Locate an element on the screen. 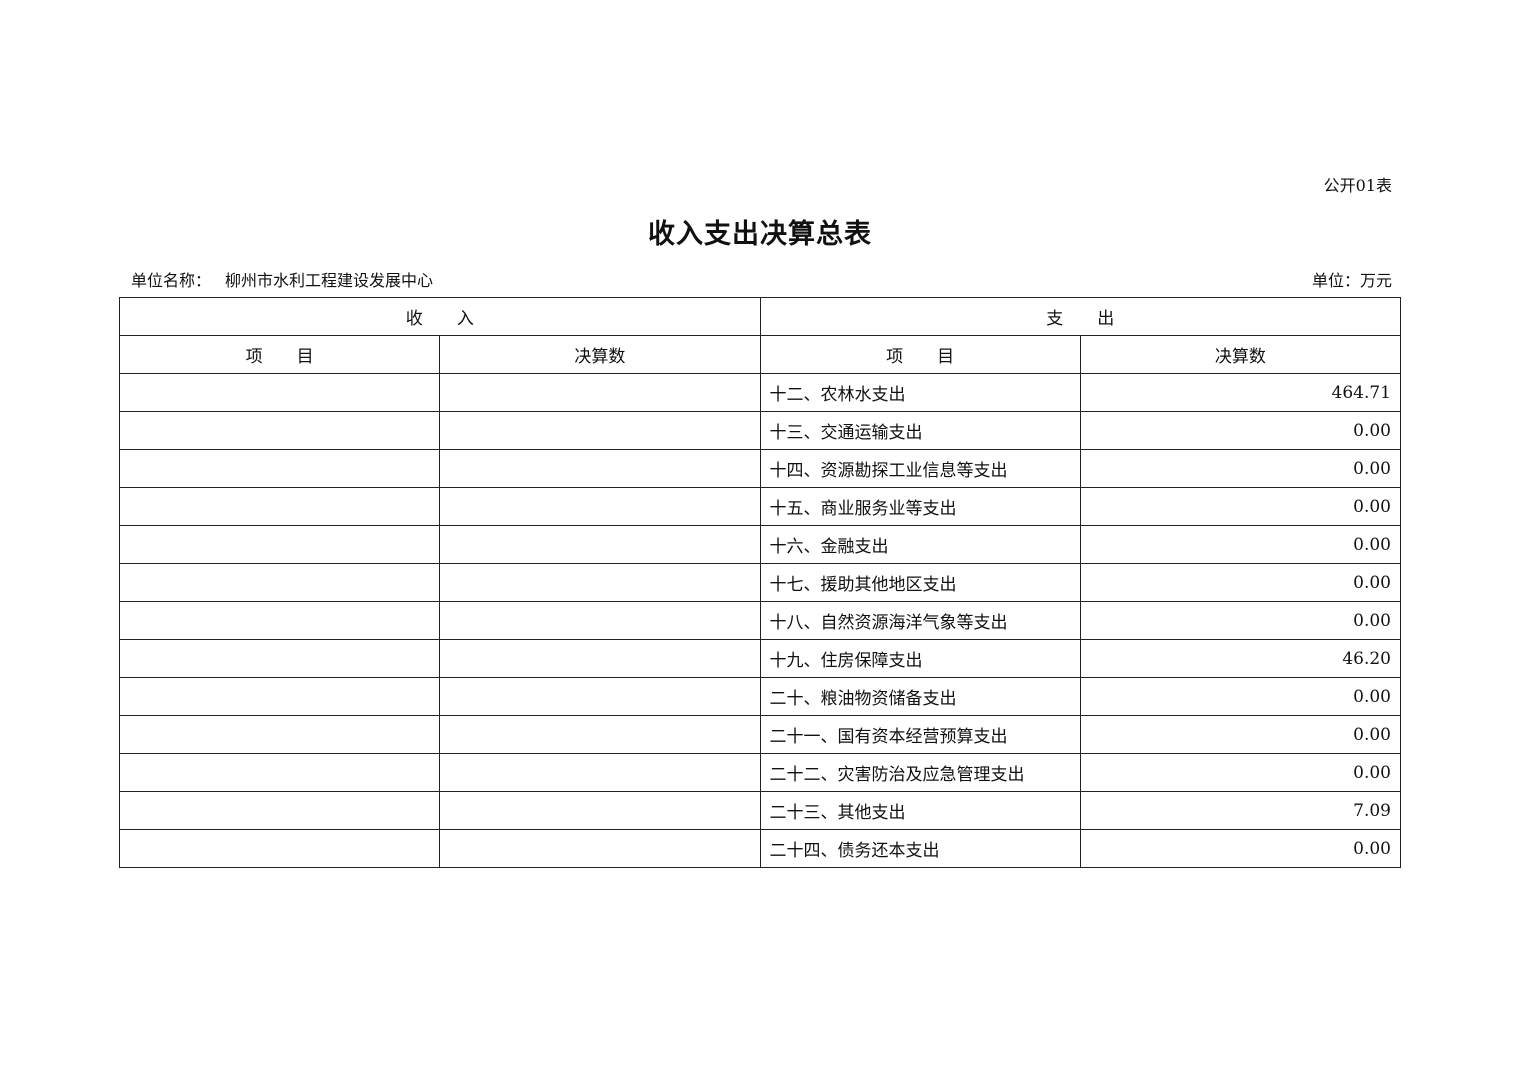 This screenshot has width=1520, height=1075. cell-expense-item: 十五、商业服务业等支出 is located at coordinates (920, 506).